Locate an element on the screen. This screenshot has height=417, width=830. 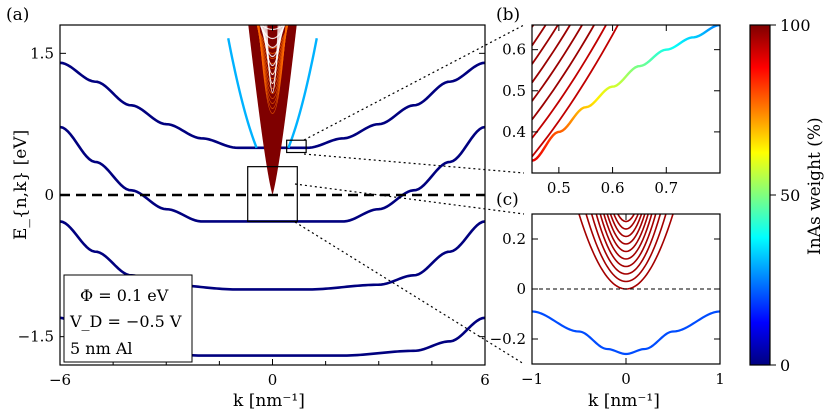
colorbar-tick-label: 100 is located at coordinates (795, 25).